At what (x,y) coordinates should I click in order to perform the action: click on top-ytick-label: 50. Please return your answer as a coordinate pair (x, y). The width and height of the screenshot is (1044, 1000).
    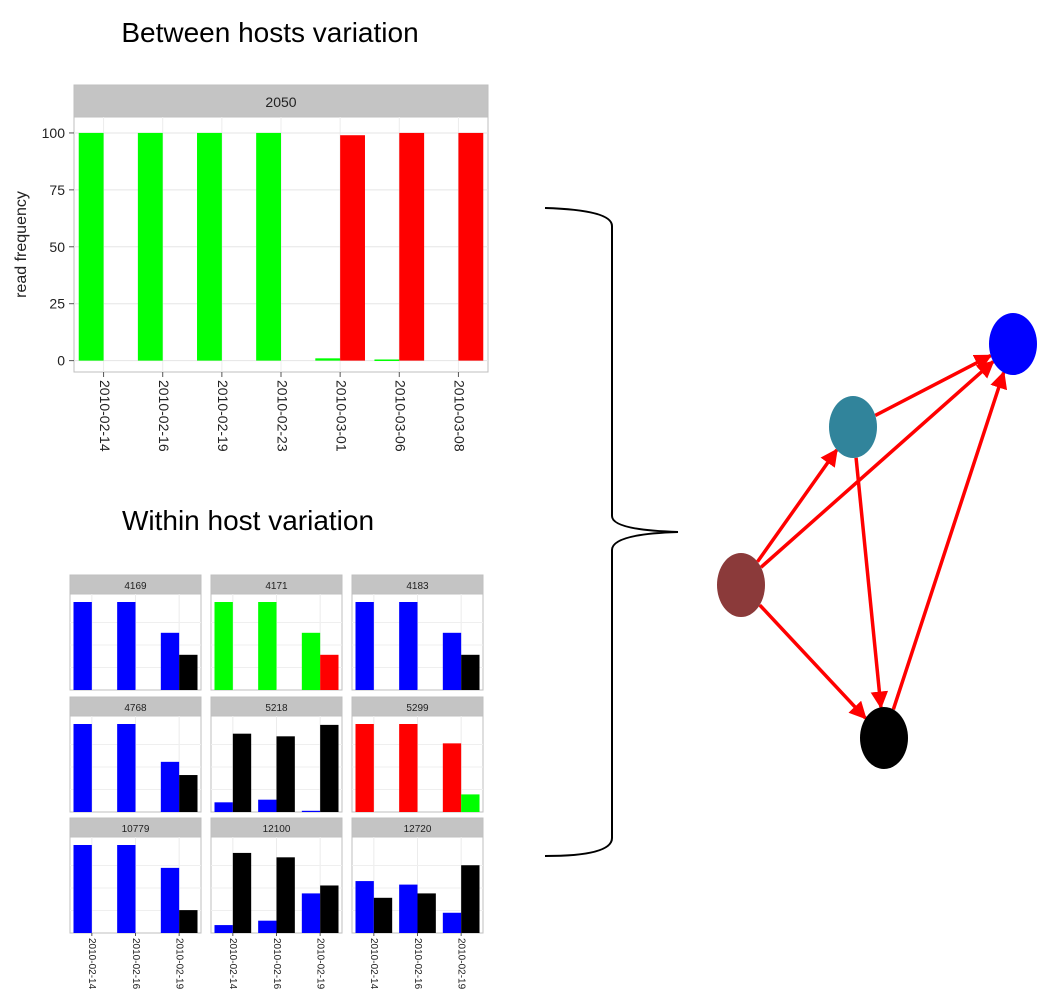
    Looking at the image, I should click on (57, 247).